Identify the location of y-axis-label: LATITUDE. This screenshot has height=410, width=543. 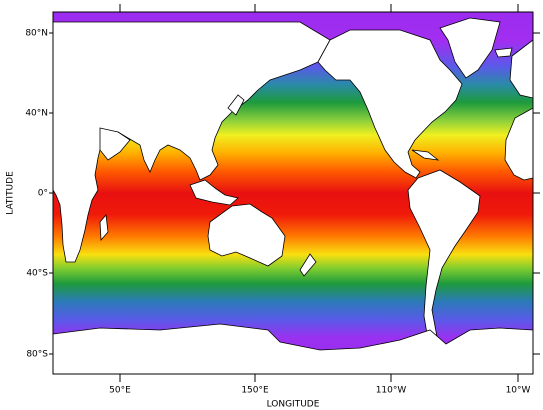
(11, 193).